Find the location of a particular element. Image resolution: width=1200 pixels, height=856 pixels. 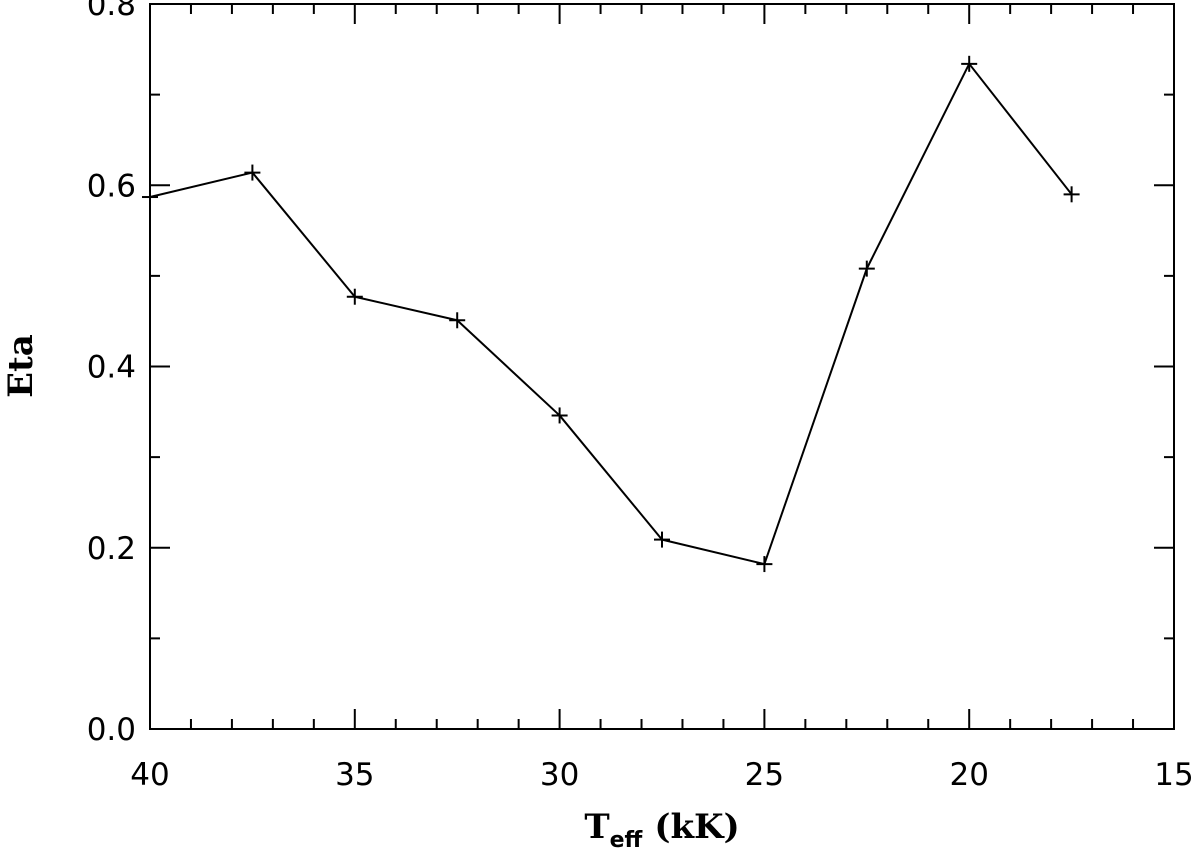

x-axis-title: Teff (kK) is located at coordinates (661, 830).